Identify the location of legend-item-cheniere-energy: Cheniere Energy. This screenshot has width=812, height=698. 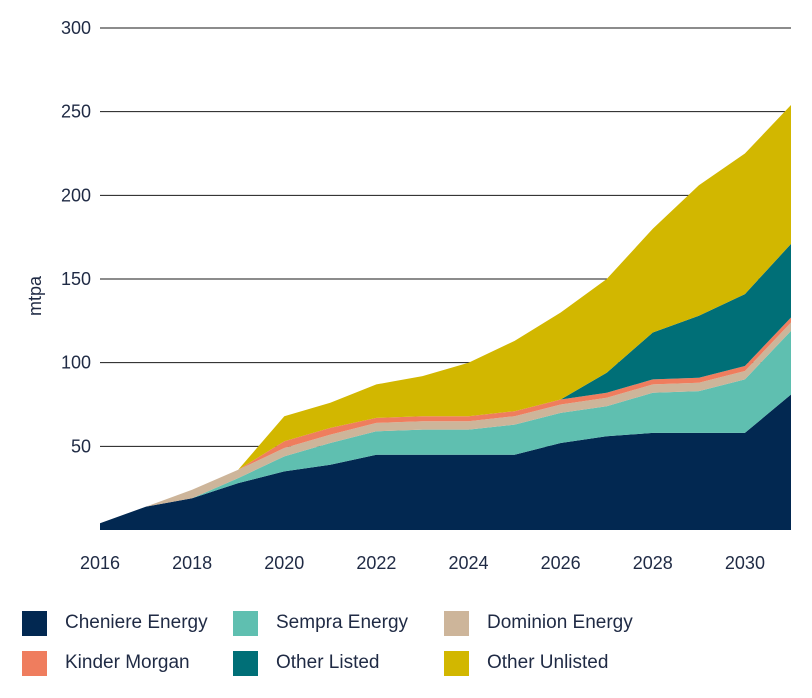
(115, 623).